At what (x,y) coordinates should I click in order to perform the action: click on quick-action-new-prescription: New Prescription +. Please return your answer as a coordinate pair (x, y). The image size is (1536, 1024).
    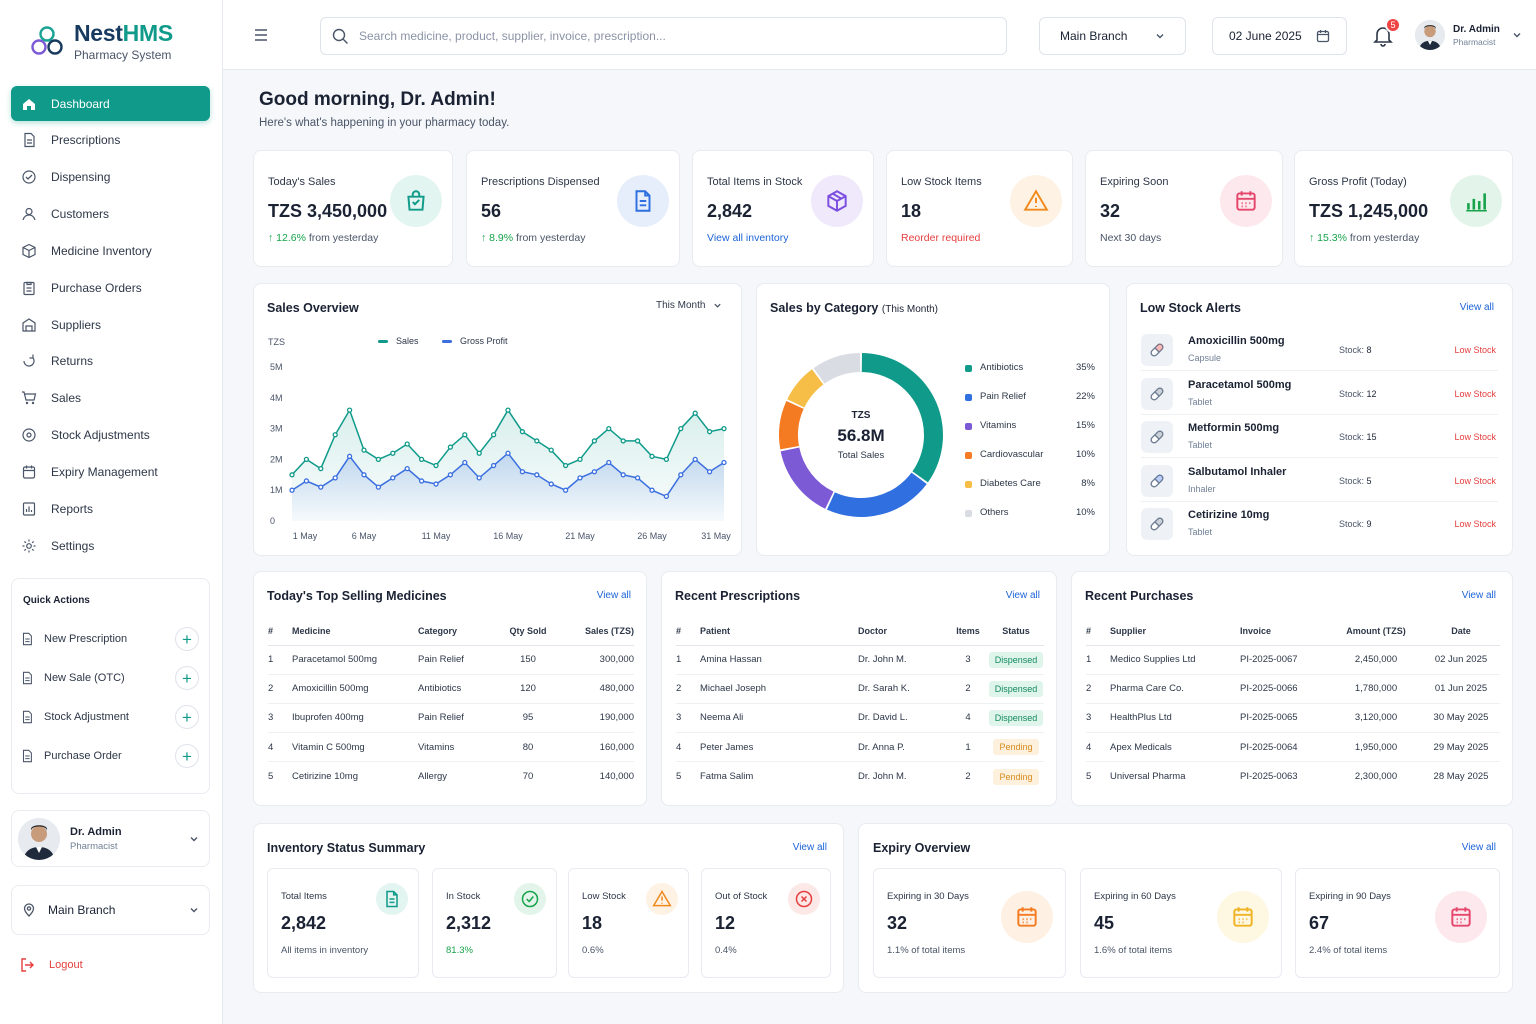
    Looking at the image, I should click on (109, 639).